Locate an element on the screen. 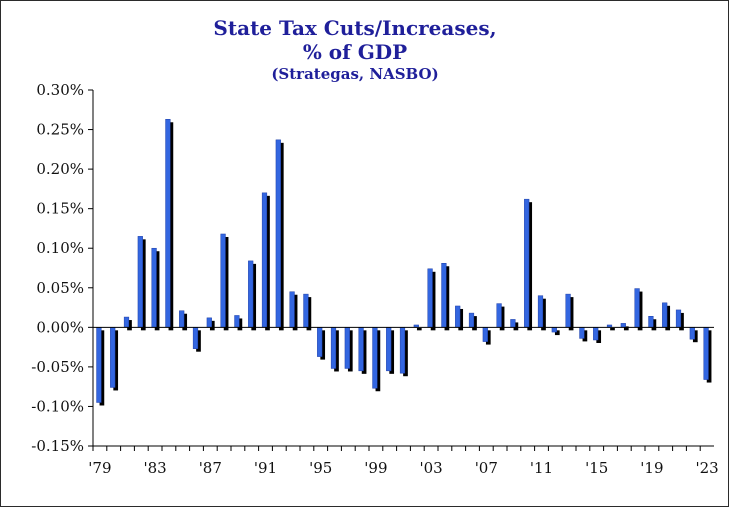 The height and width of the screenshot is (507, 729). x-tick-label: '79 is located at coordinates (99, 468).